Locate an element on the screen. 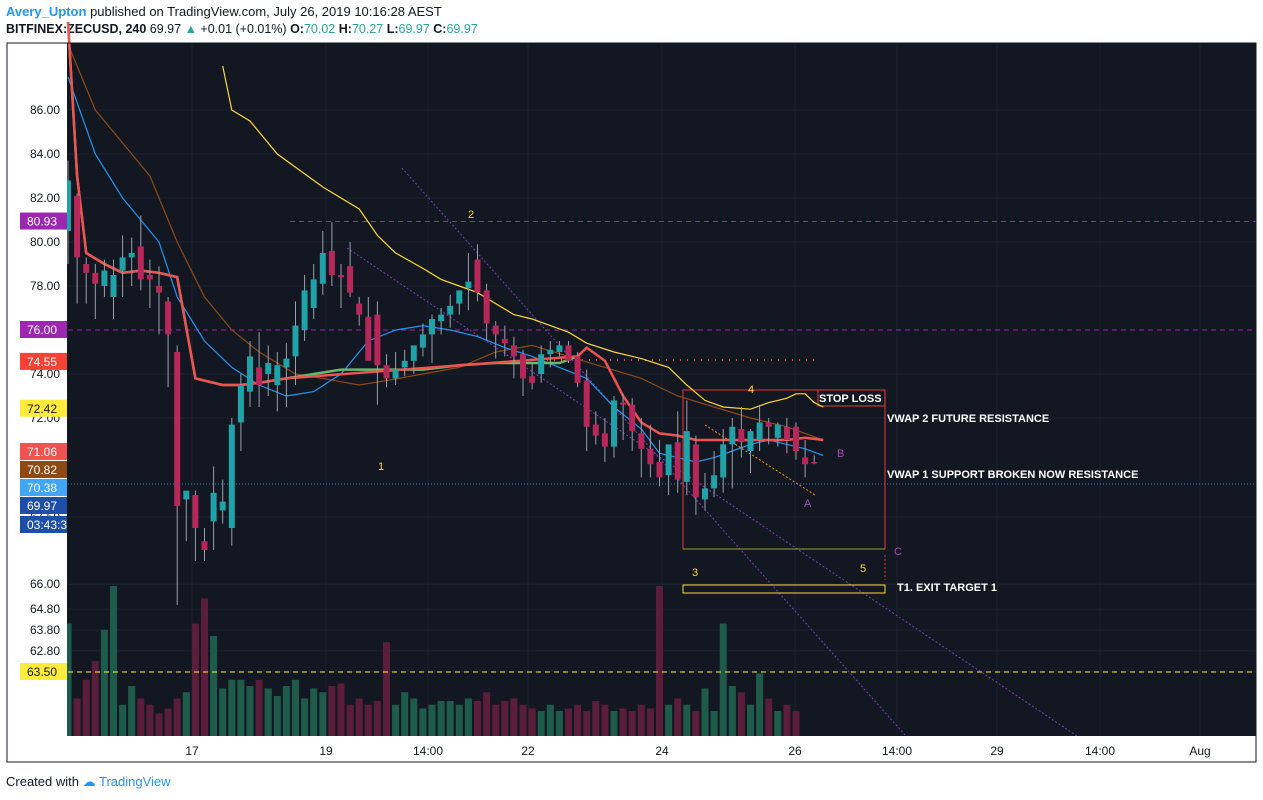 This screenshot has height=800, width=1263. high-label: H: is located at coordinates (345, 29).